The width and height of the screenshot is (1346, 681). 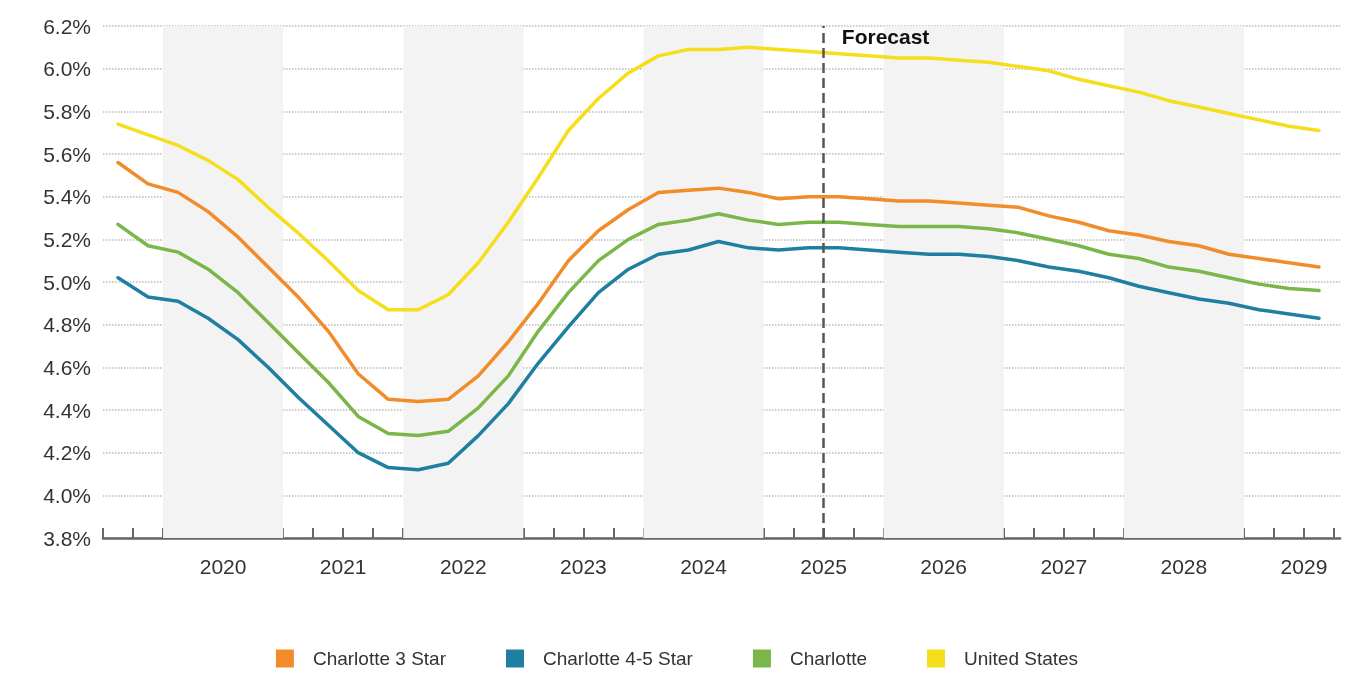 What do you see at coordinates (343, 566) in the screenshot?
I see `x-tick-label: 2021` at bounding box center [343, 566].